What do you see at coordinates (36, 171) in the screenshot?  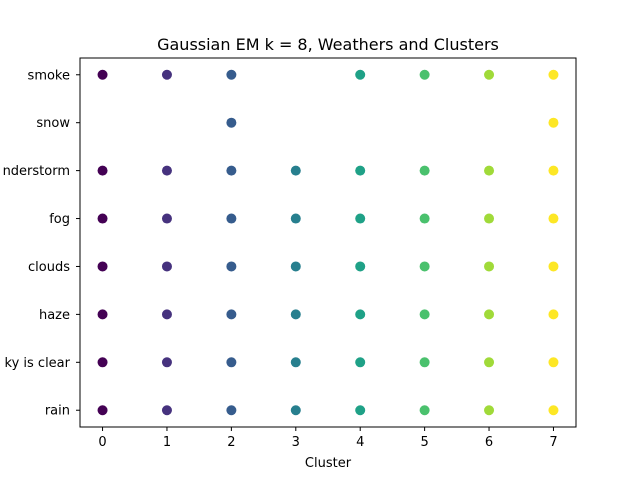 I see `y-tick-label: nderstorm` at bounding box center [36, 171].